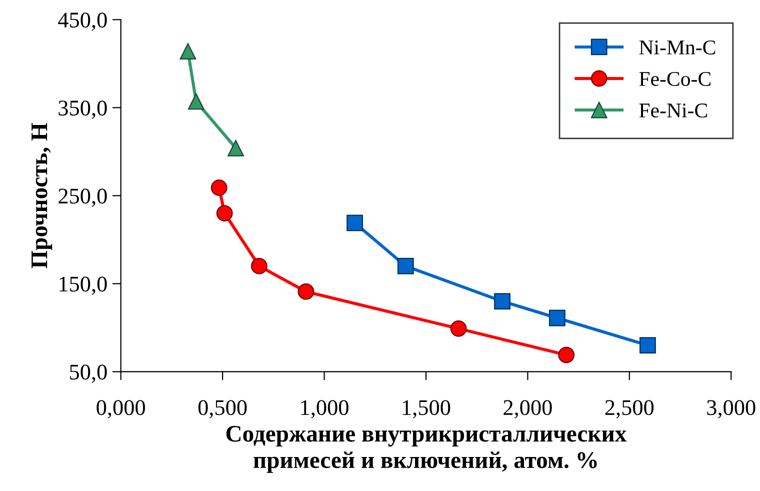 The height and width of the screenshot is (491, 760). What do you see at coordinates (673, 111) in the screenshot?
I see `legend-label: Fe-Ni-C` at bounding box center [673, 111].